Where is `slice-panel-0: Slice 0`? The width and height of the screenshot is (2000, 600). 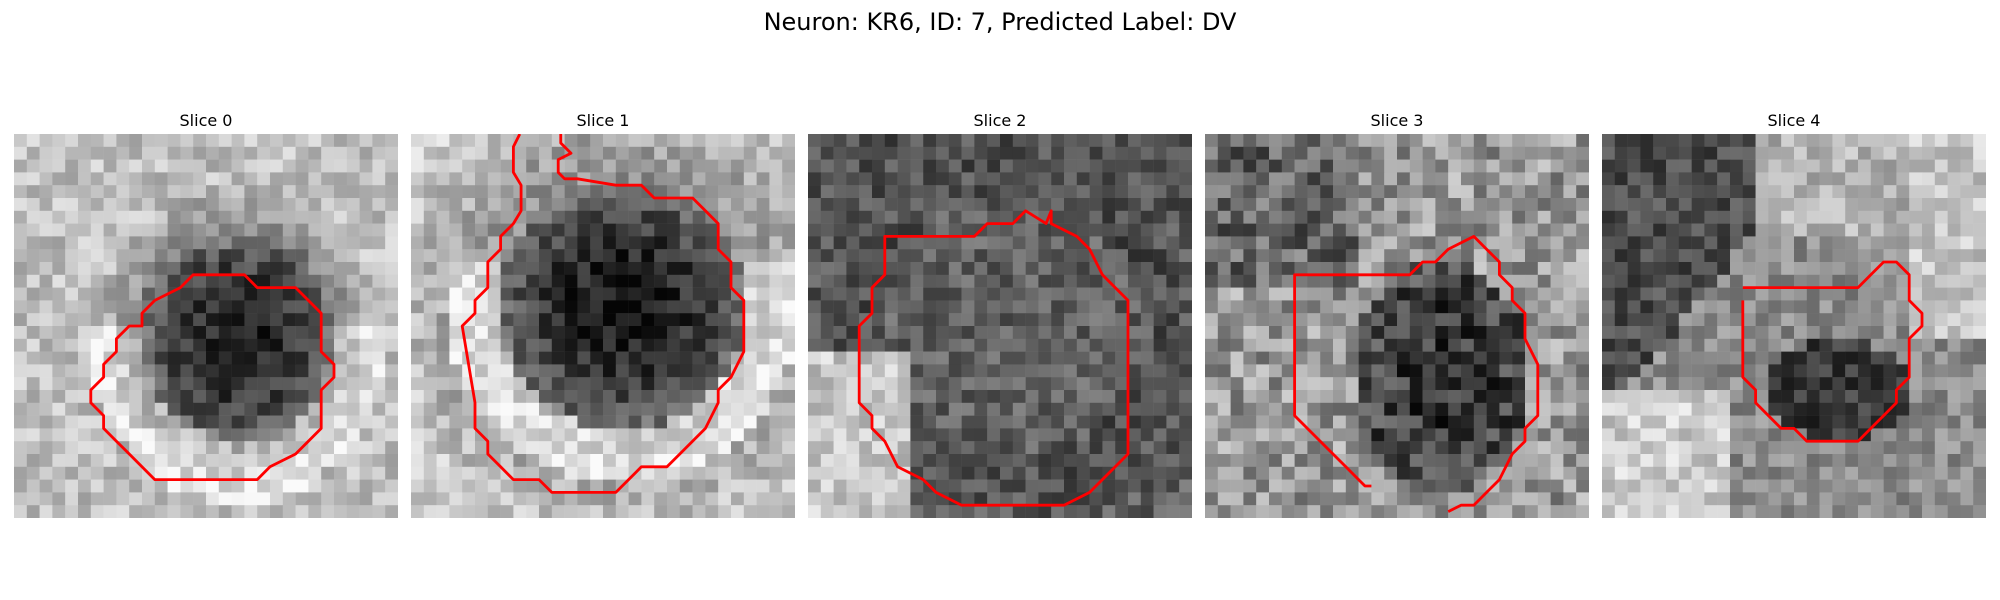
slice-panel-0: Slice 0 is located at coordinates (206, 314).